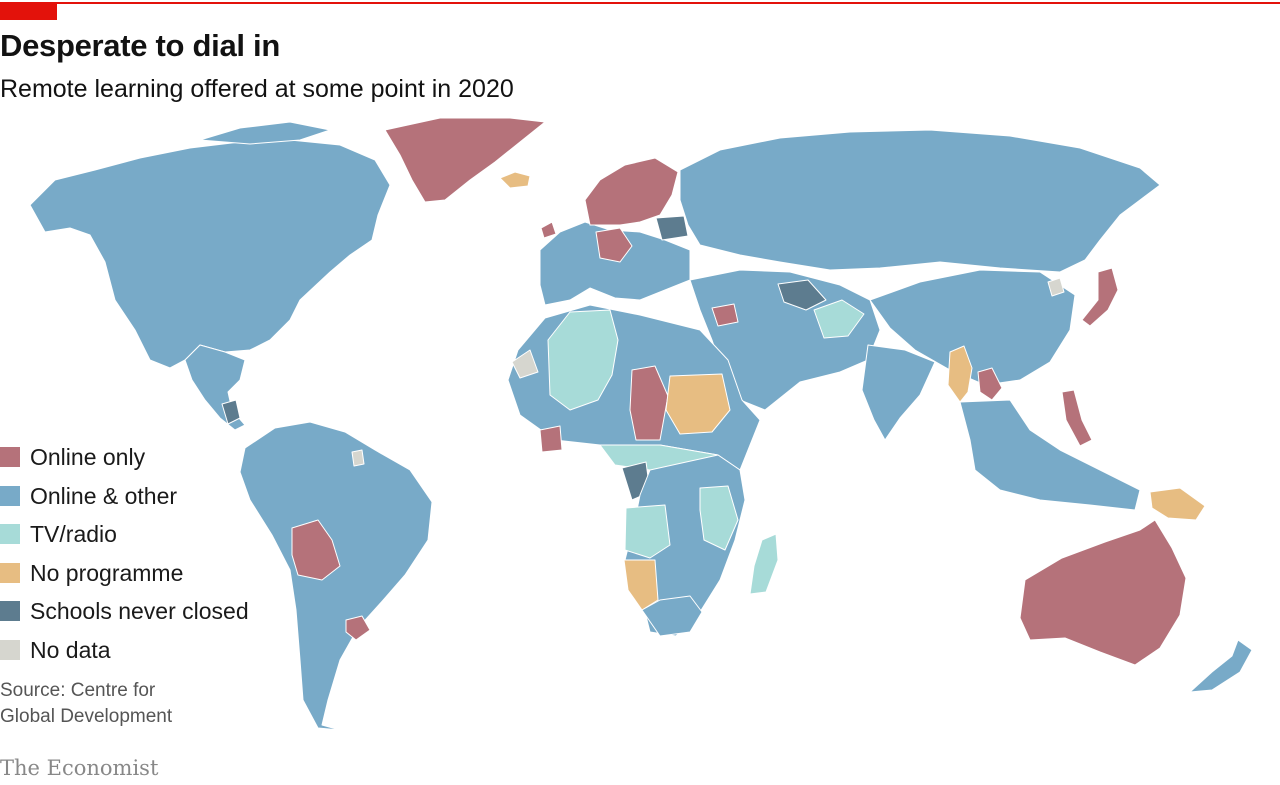 The height and width of the screenshot is (785, 1280). What do you see at coordinates (640, 3) in the screenshot?
I see `top-rule` at bounding box center [640, 3].